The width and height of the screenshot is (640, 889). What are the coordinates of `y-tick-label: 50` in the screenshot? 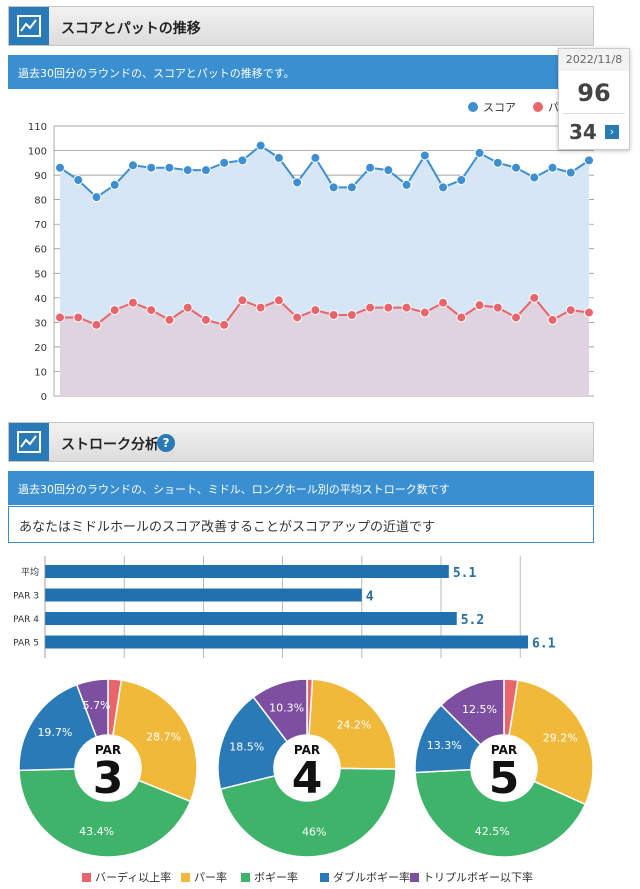 It's located at (40, 274).